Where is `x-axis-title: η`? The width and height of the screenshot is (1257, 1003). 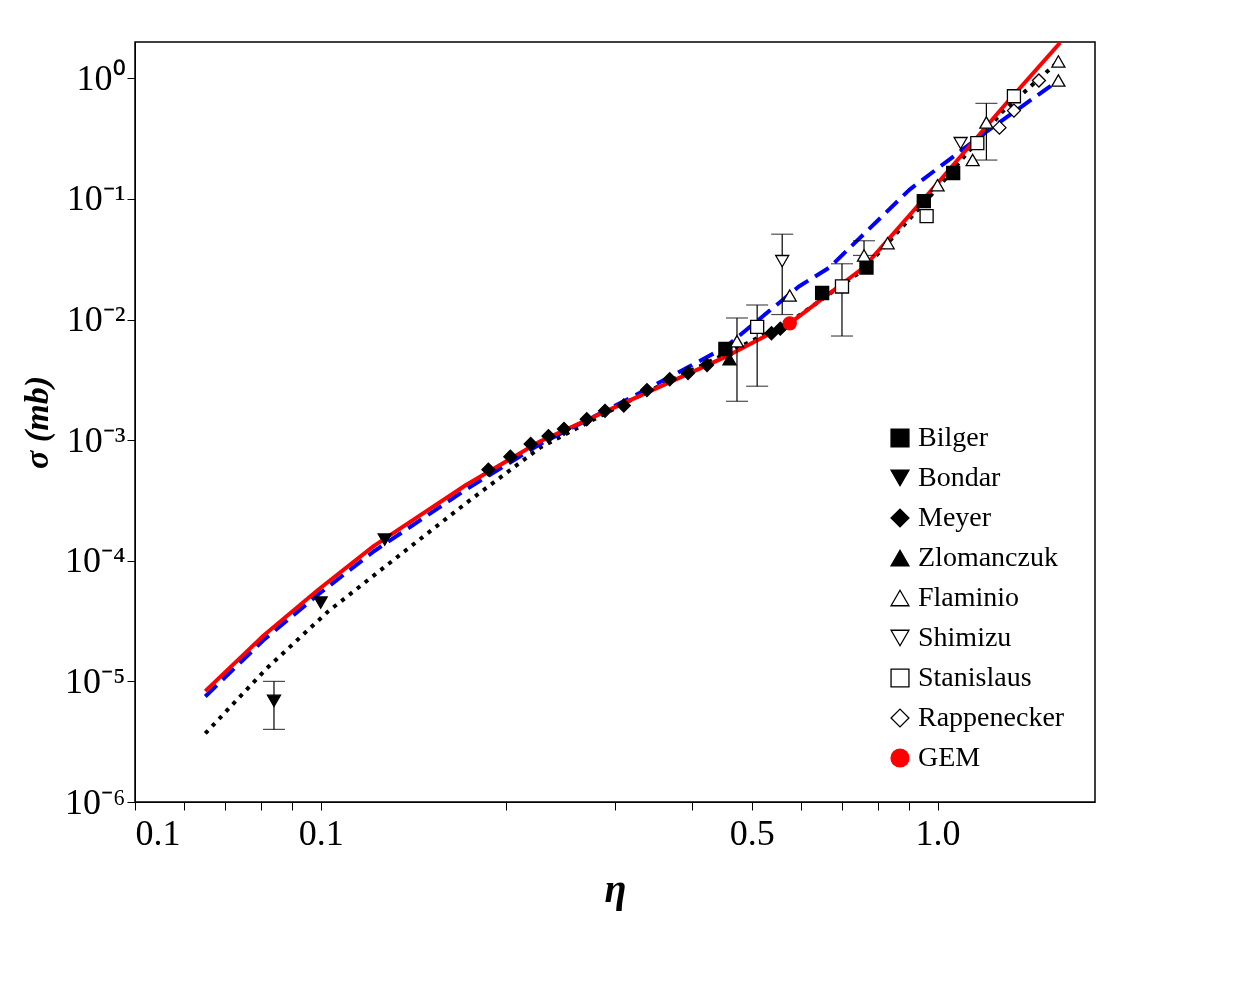 x-axis-title: η is located at coordinates (615, 888).